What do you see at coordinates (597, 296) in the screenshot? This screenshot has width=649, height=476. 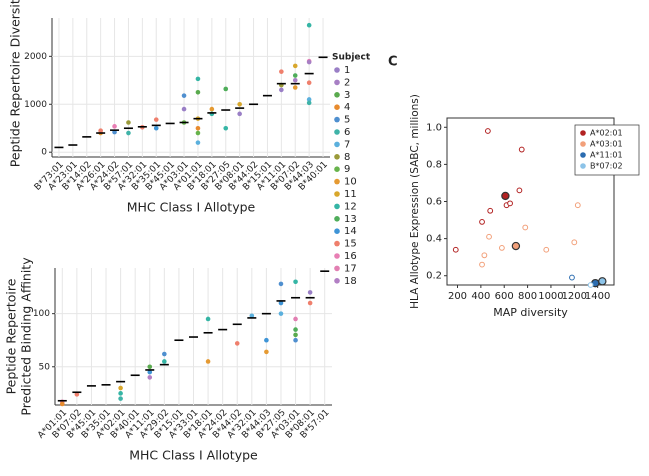 I see `x-tick-label: 1400` at bounding box center [597, 296].